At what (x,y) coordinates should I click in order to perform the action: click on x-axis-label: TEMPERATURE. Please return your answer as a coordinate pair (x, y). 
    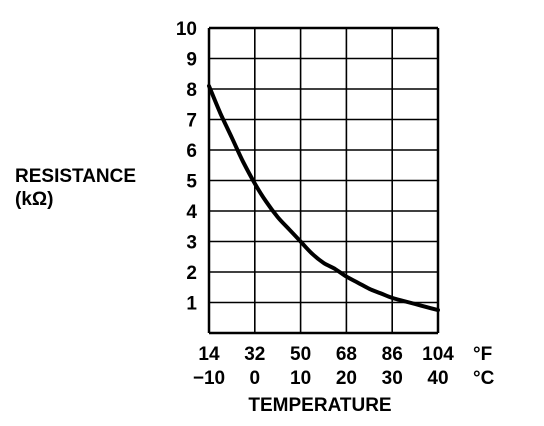
    Looking at the image, I should click on (319, 405).